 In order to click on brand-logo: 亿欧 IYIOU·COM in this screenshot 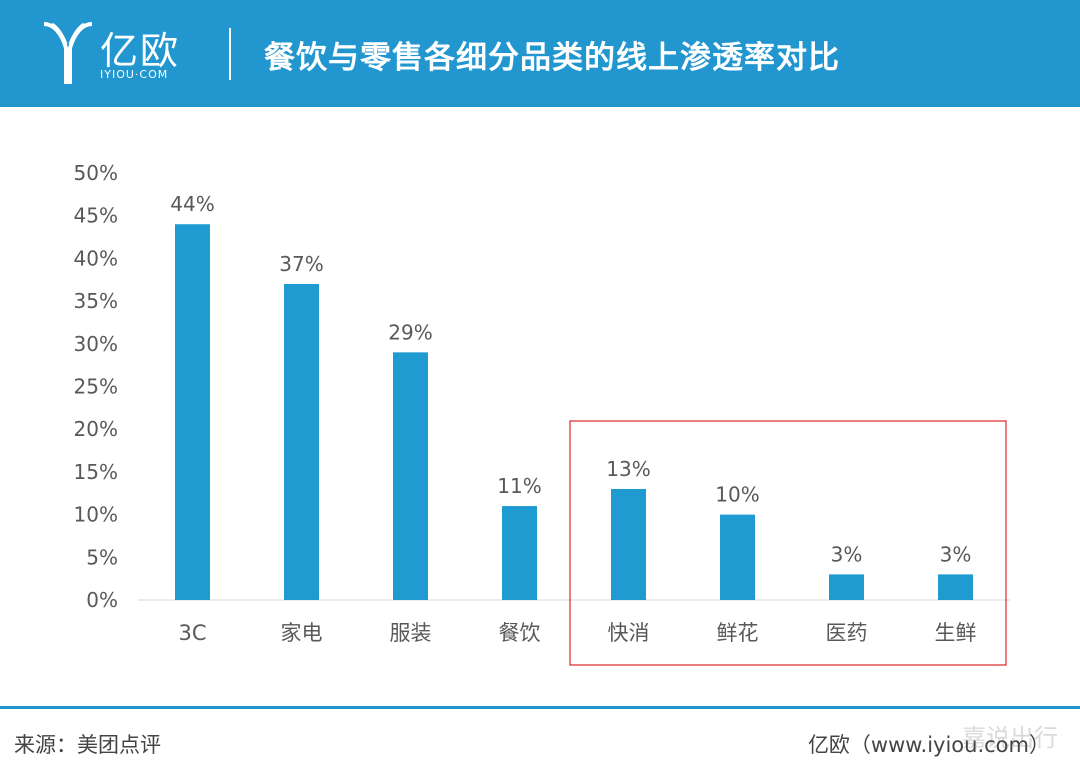, I will do `click(117, 53)`.